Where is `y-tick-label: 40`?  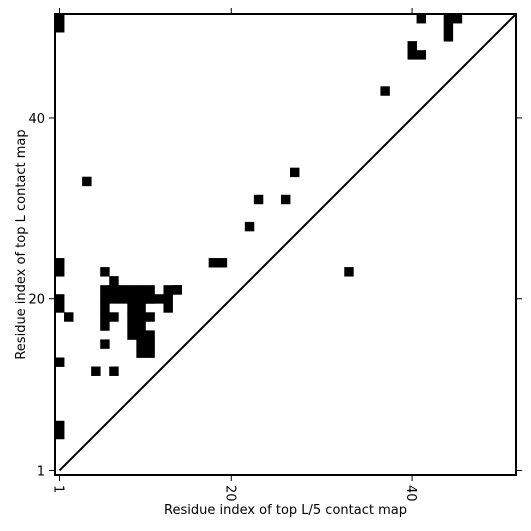 y-tick-label: 40 is located at coordinates (36, 119).